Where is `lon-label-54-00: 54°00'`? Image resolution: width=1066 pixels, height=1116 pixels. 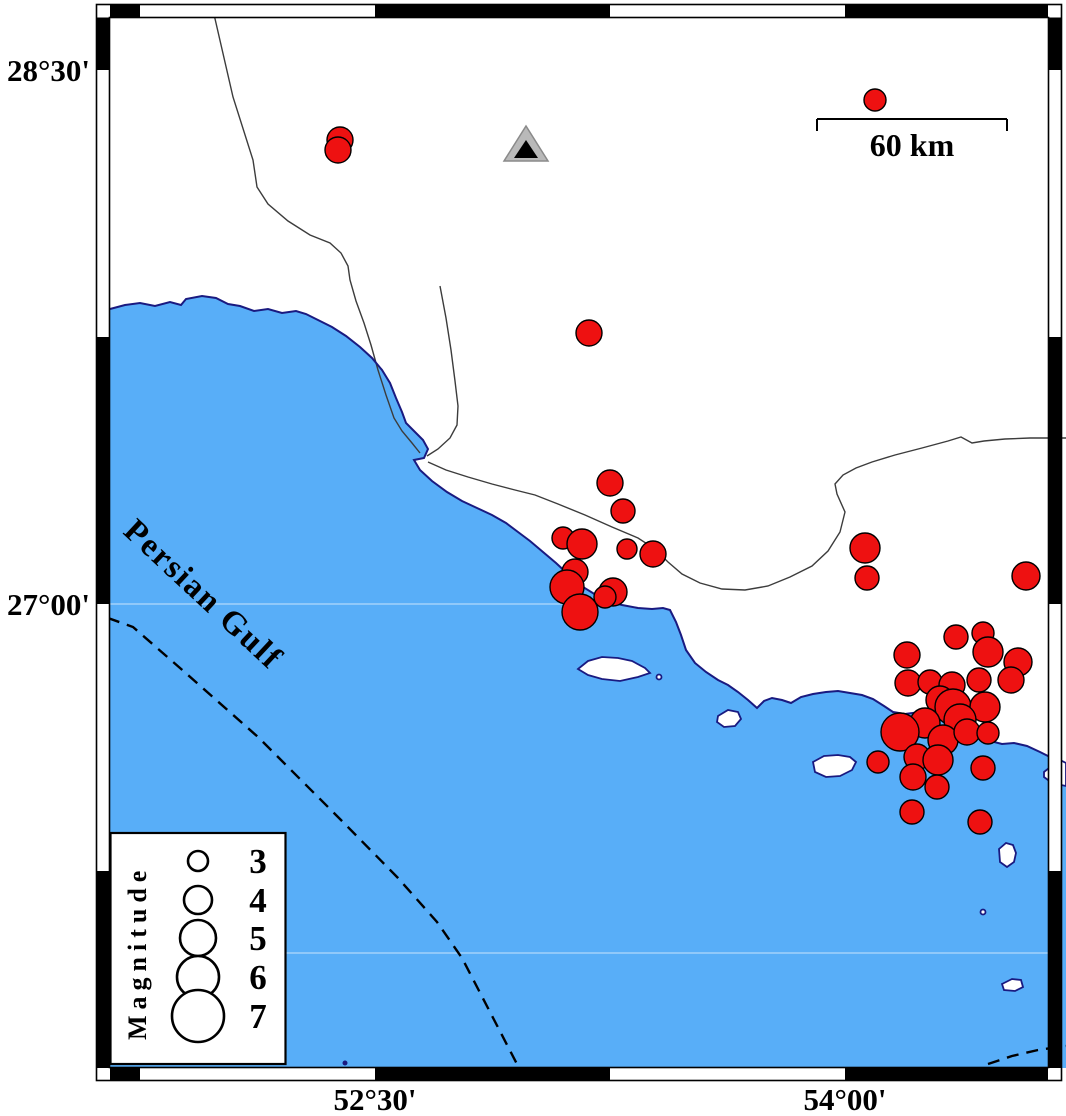 lon-label-54-00: 54°00' is located at coordinates (844, 1099).